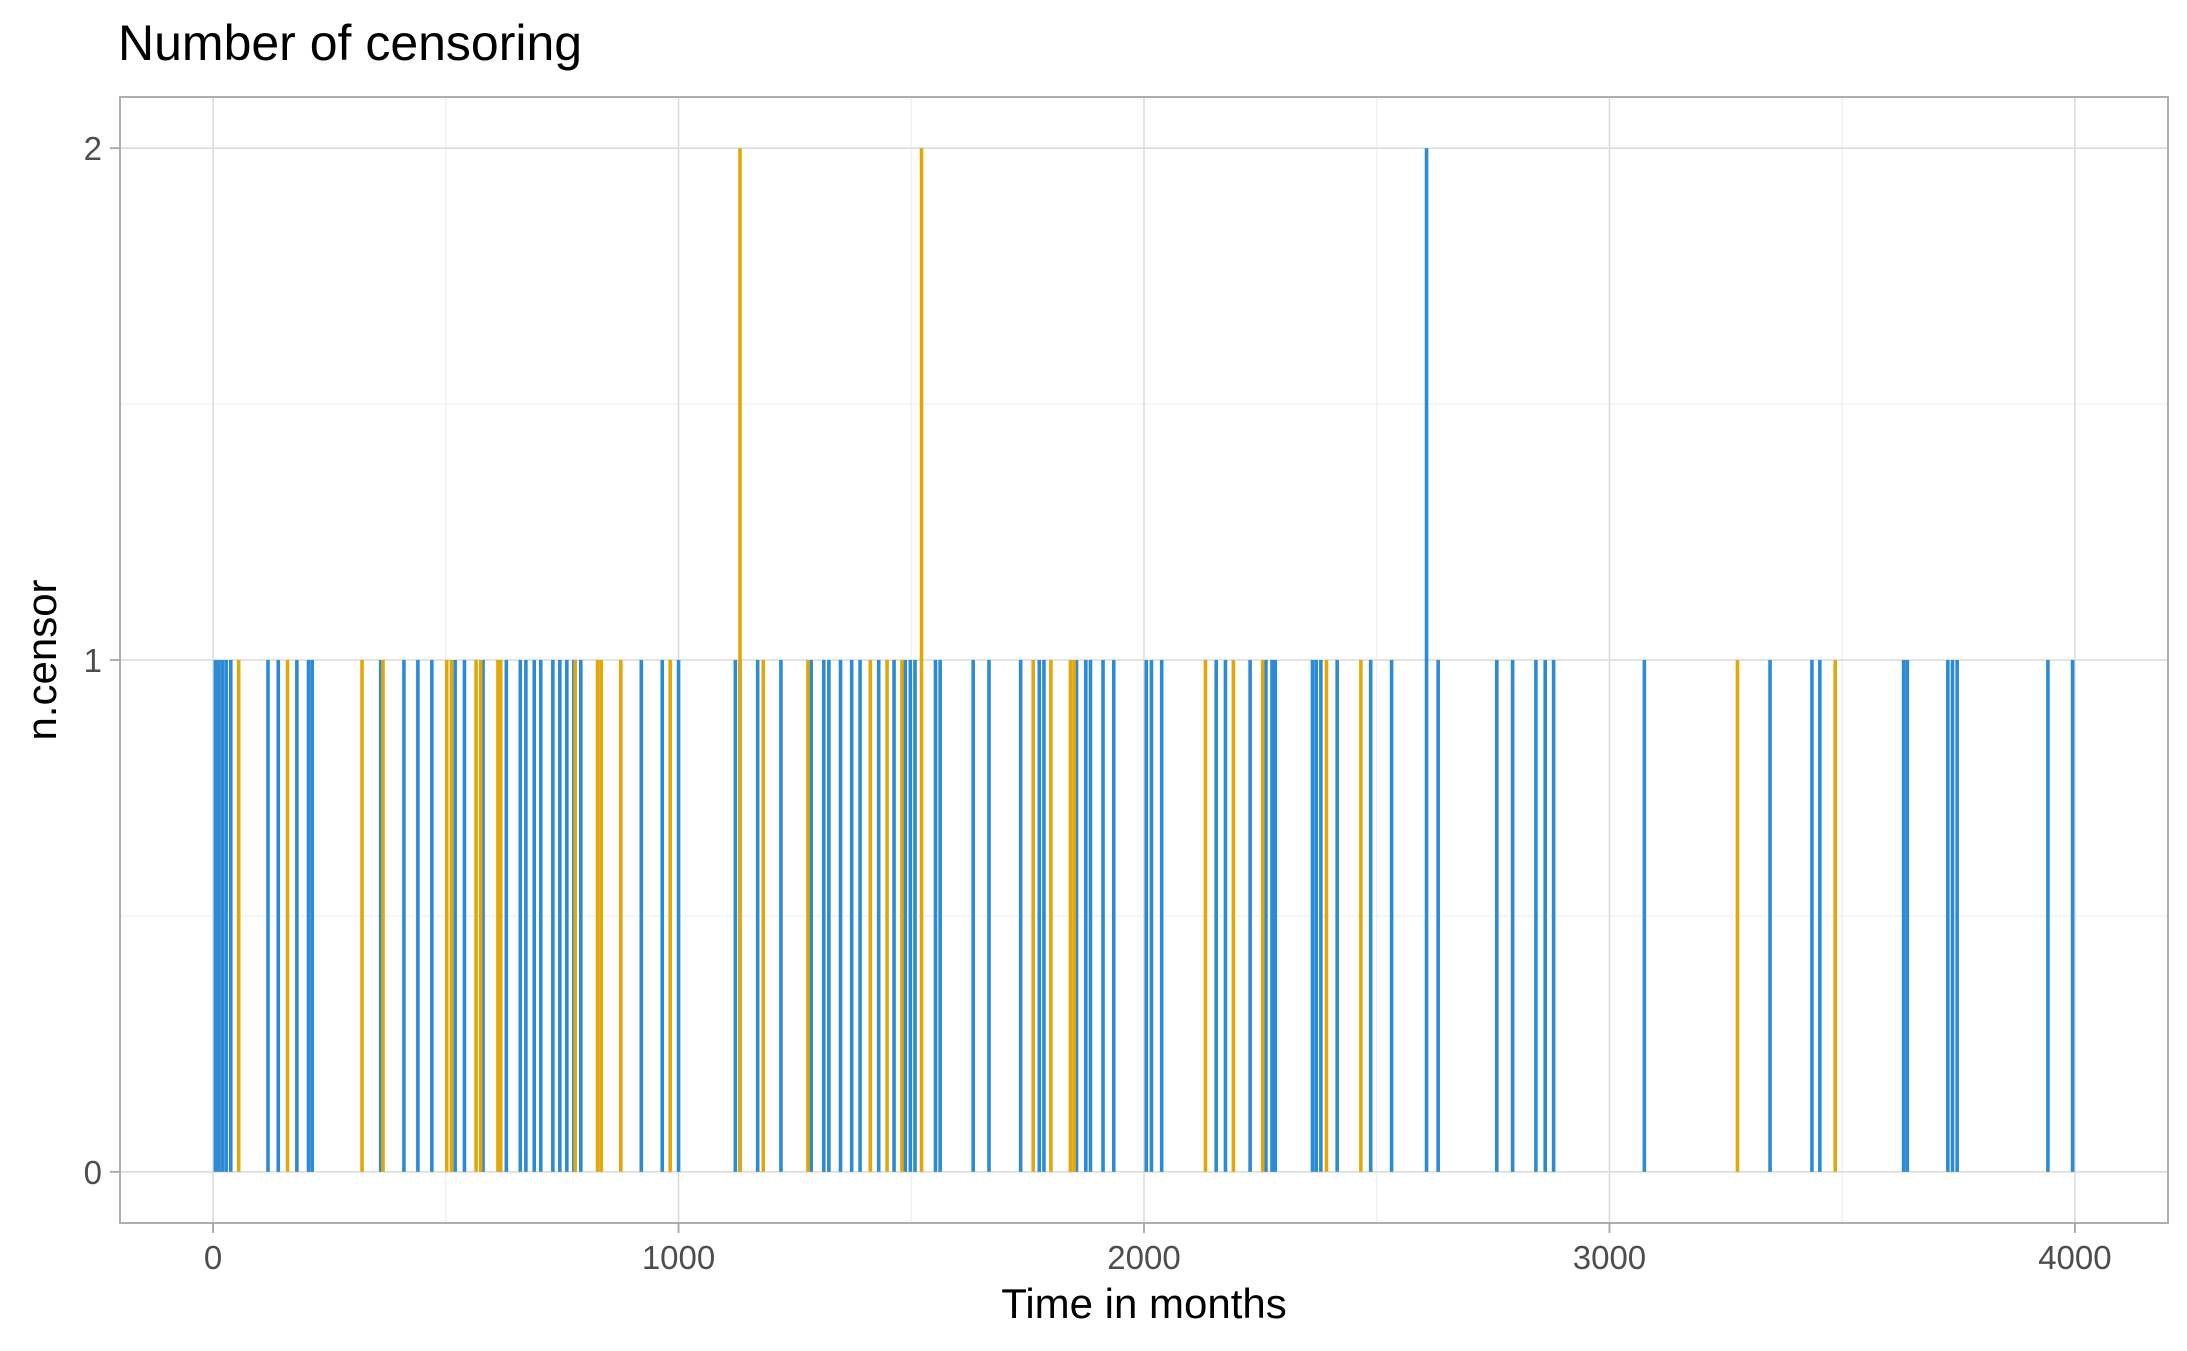 The width and height of the screenshot is (2187, 1351). What do you see at coordinates (93, 148) in the screenshot?
I see `y-tick-label: 2` at bounding box center [93, 148].